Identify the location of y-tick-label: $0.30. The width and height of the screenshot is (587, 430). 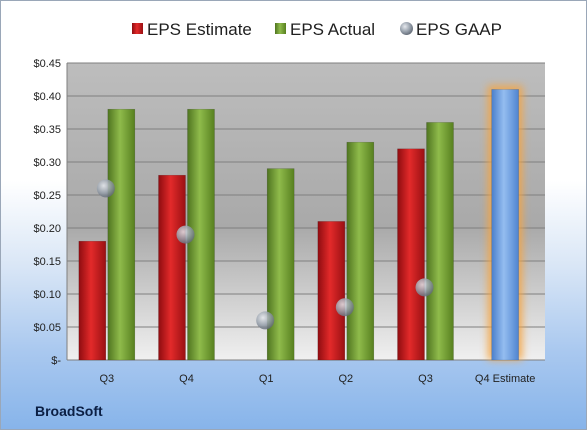
(47, 163).